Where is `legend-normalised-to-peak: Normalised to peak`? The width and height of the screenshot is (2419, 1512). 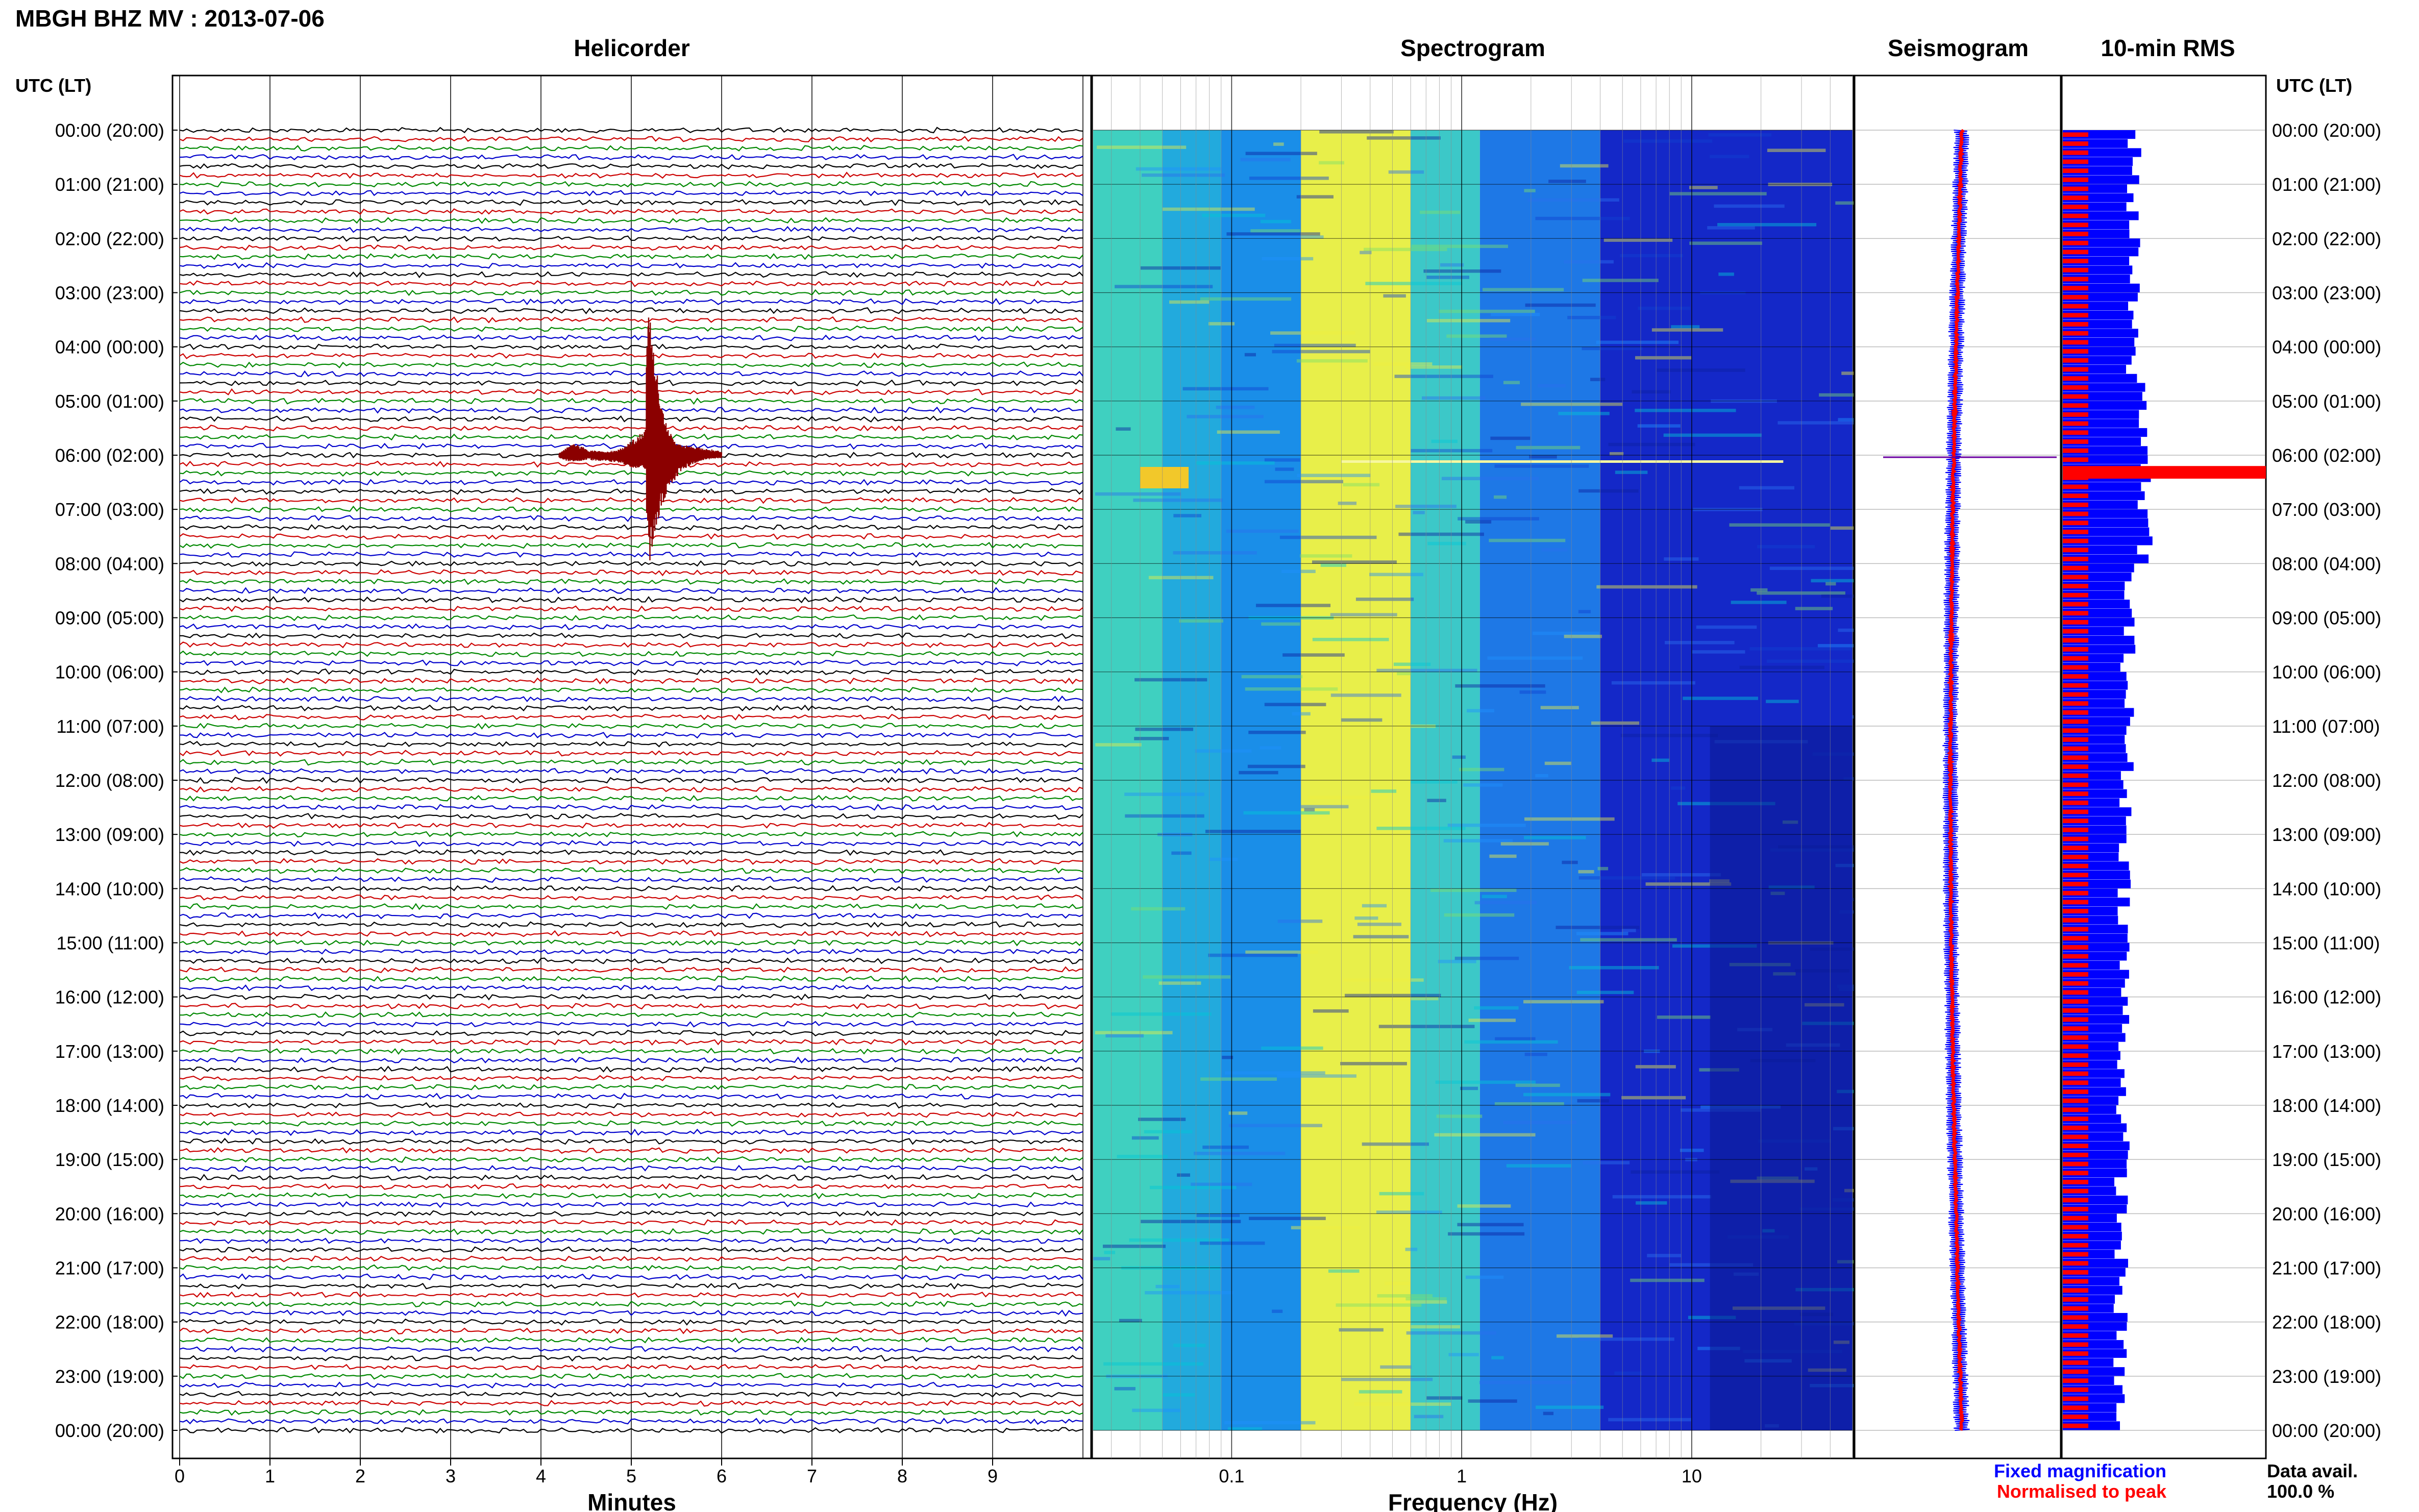 legend-normalised-to-peak: Normalised to peak is located at coordinates (2082, 1491).